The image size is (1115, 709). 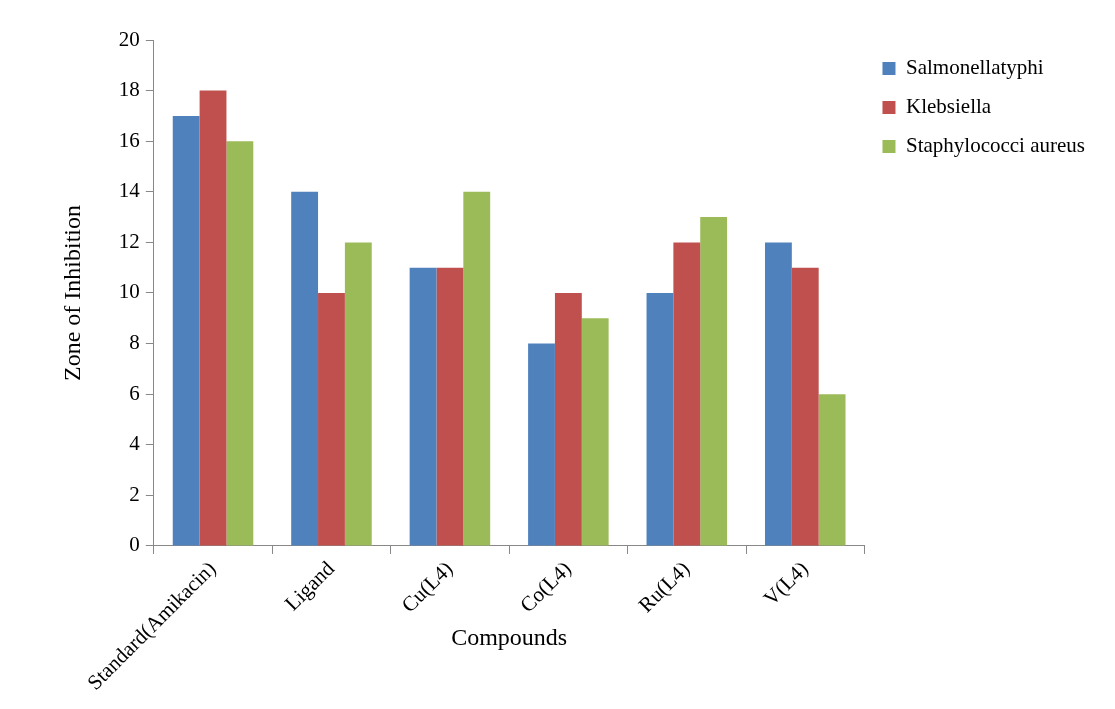 What do you see at coordinates (135, 443) in the screenshot?
I see `y-tick-label: 4` at bounding box center [135, 443].